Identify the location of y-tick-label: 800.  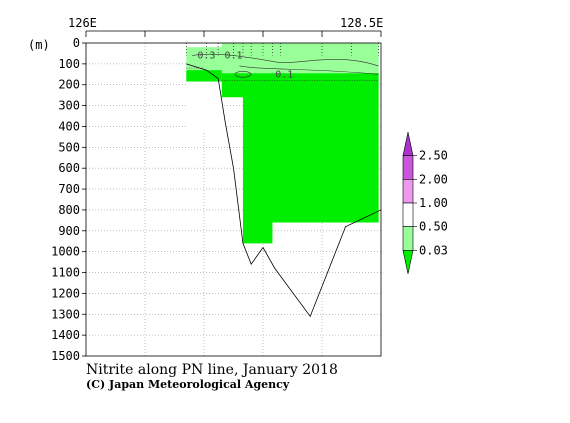
(69, 210).